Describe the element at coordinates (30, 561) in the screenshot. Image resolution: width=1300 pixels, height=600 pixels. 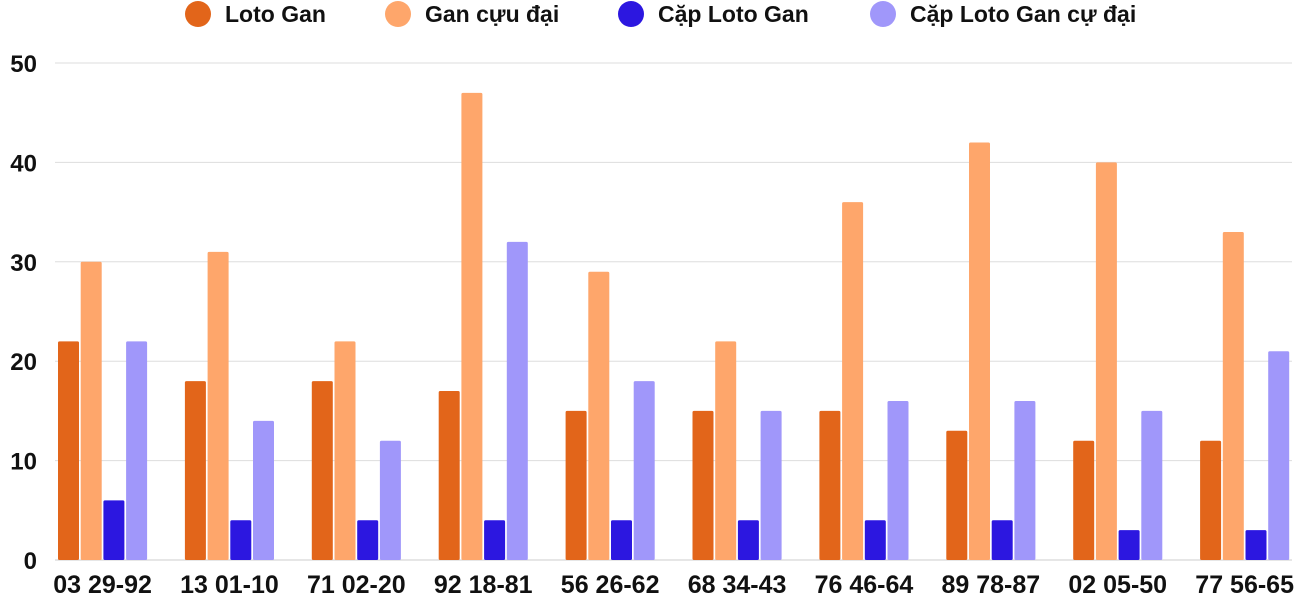
I see `y-tick-label: 0` at that location.